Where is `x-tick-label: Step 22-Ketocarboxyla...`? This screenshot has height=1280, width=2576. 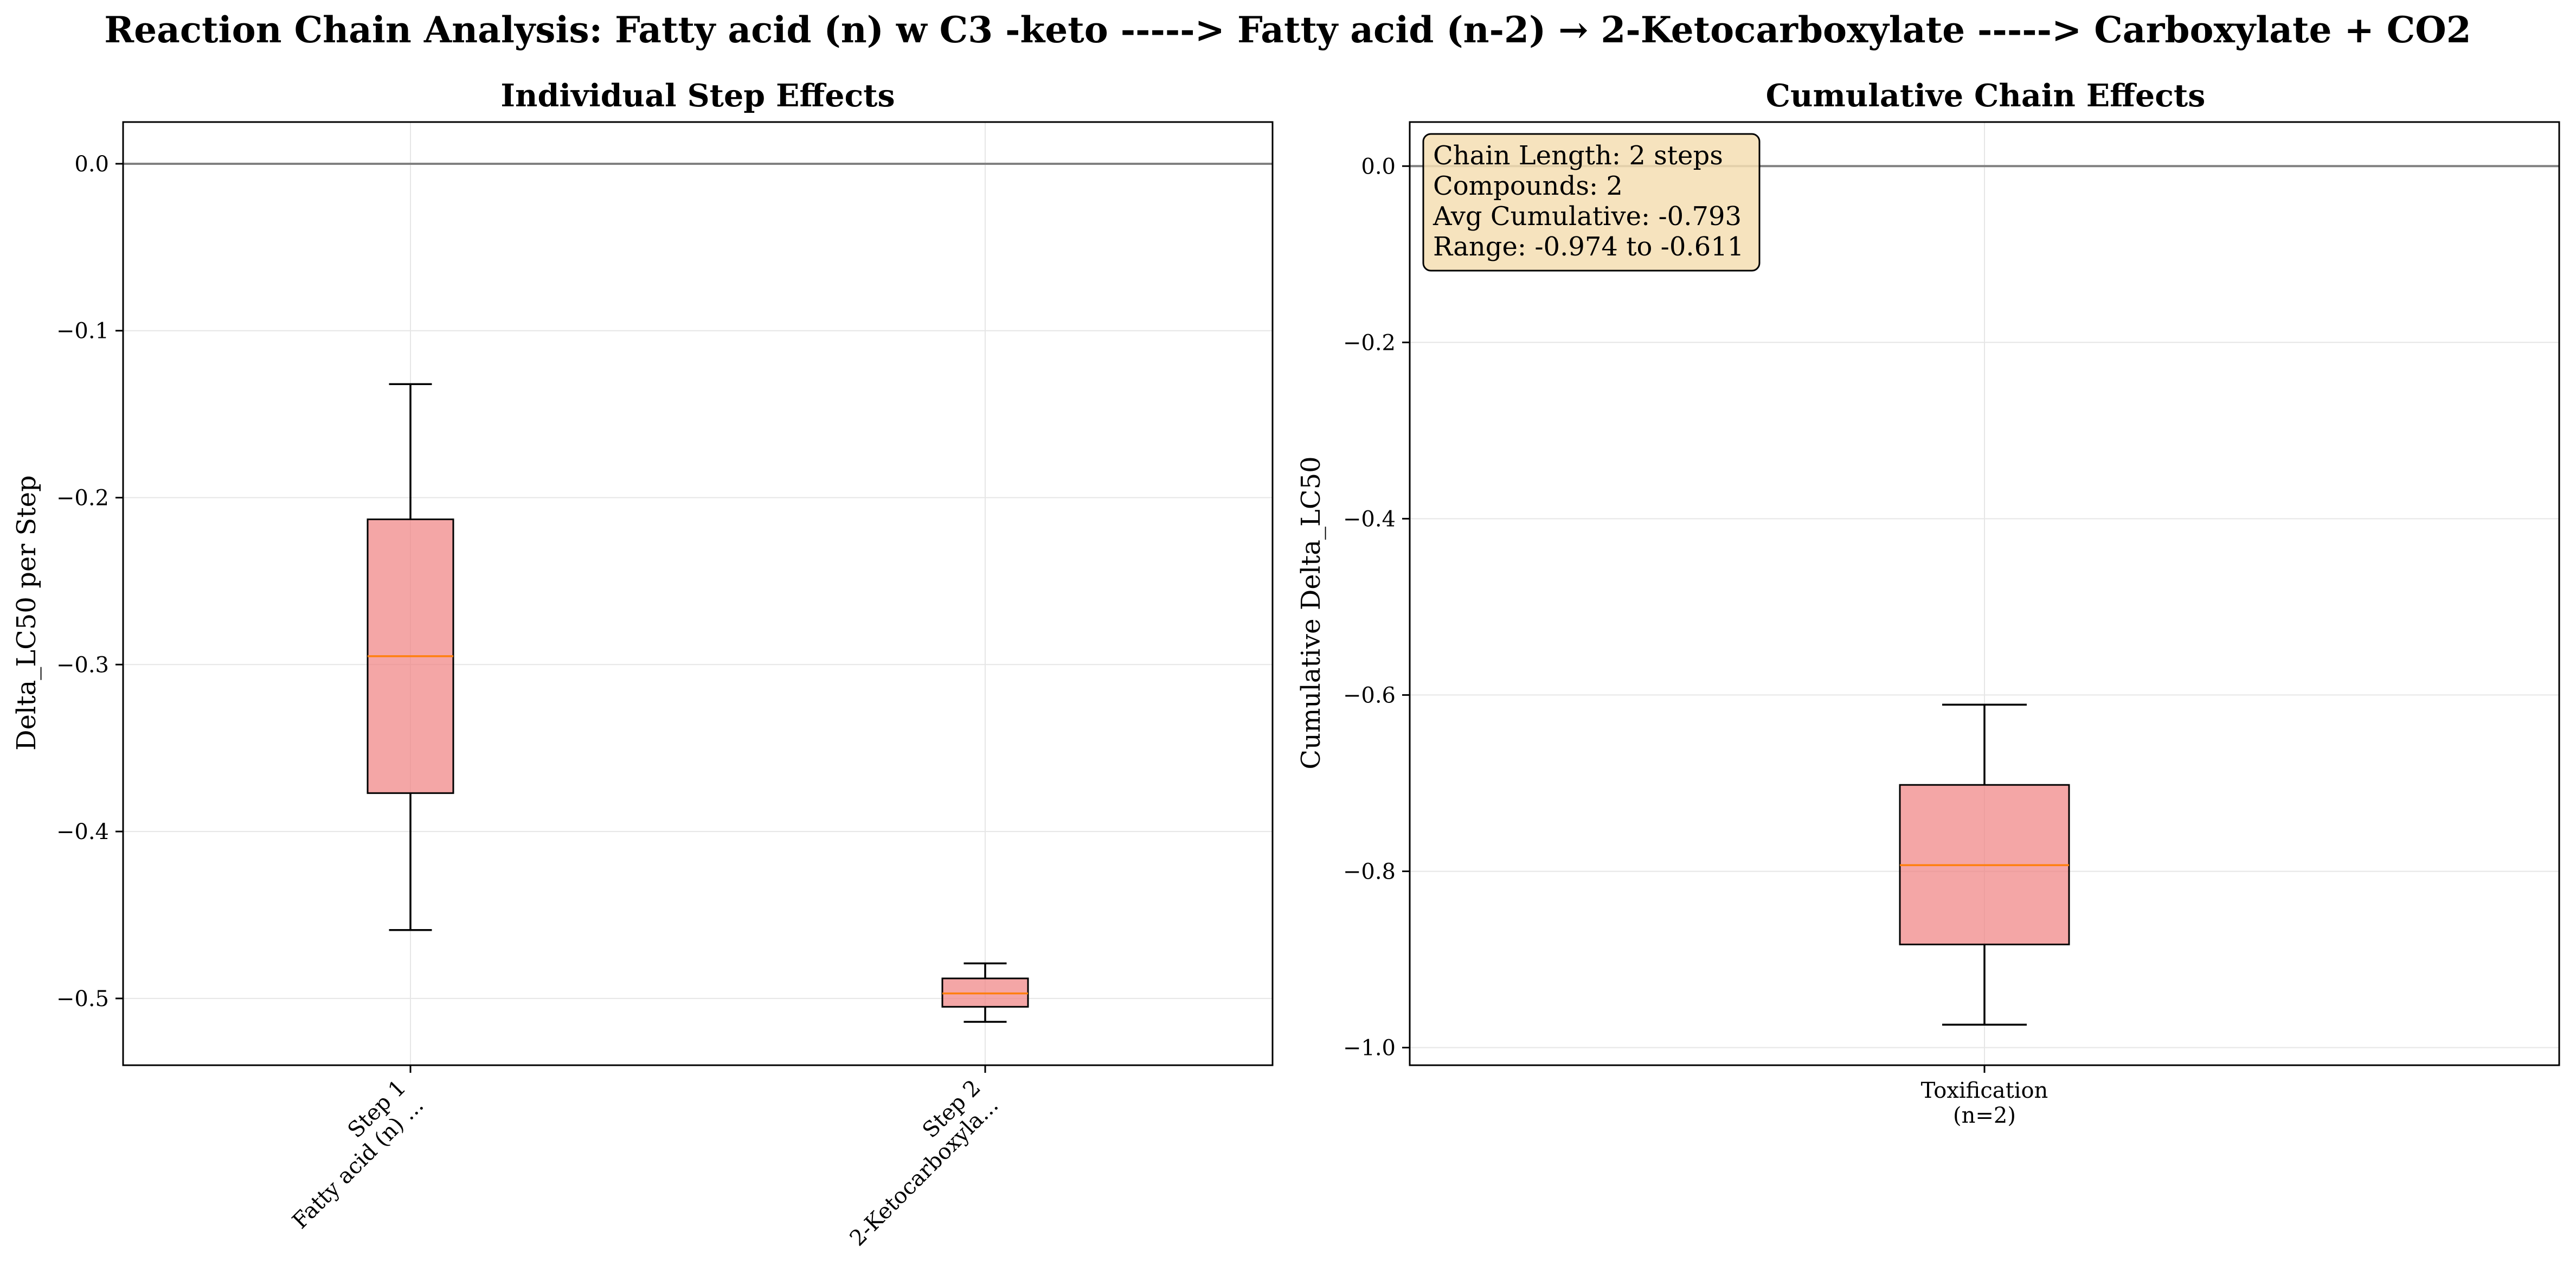
x-tick-label: Step 22-Ketocarboxyla... is located at coordinates (915, 1163).